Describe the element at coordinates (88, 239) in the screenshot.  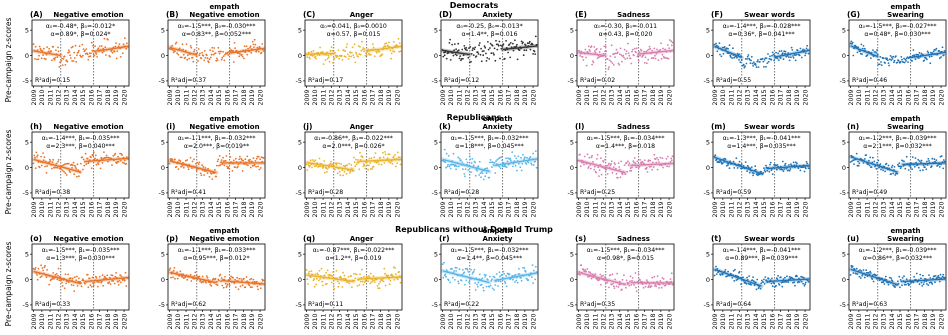
I see `panel-title: Negative emotion` at that location.